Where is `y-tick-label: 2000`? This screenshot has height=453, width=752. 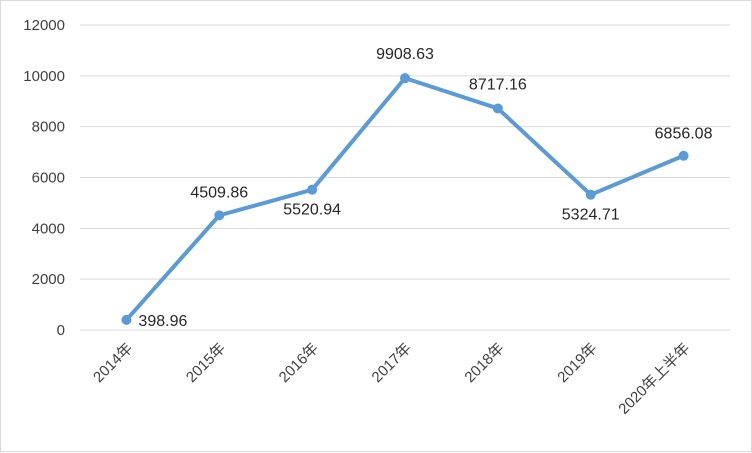 y-tick-label: 2000 is located at coordinates (48, 279).